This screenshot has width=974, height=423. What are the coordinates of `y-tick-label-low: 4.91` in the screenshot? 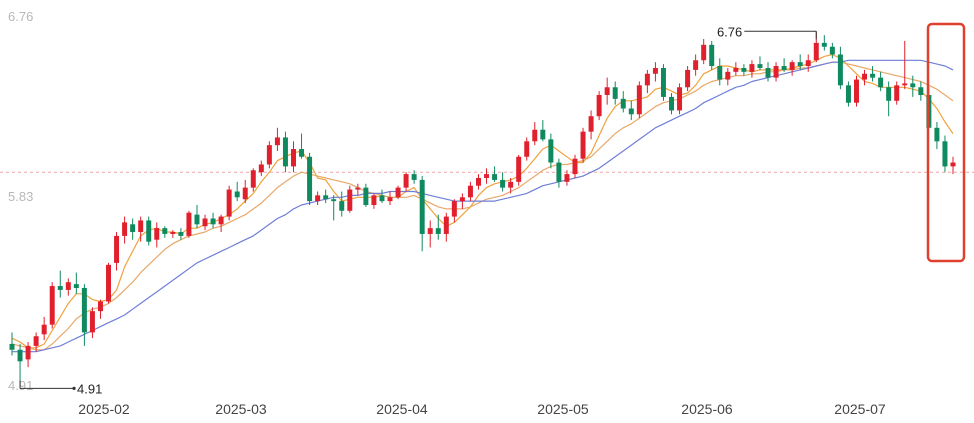 It's located at (20, 385).